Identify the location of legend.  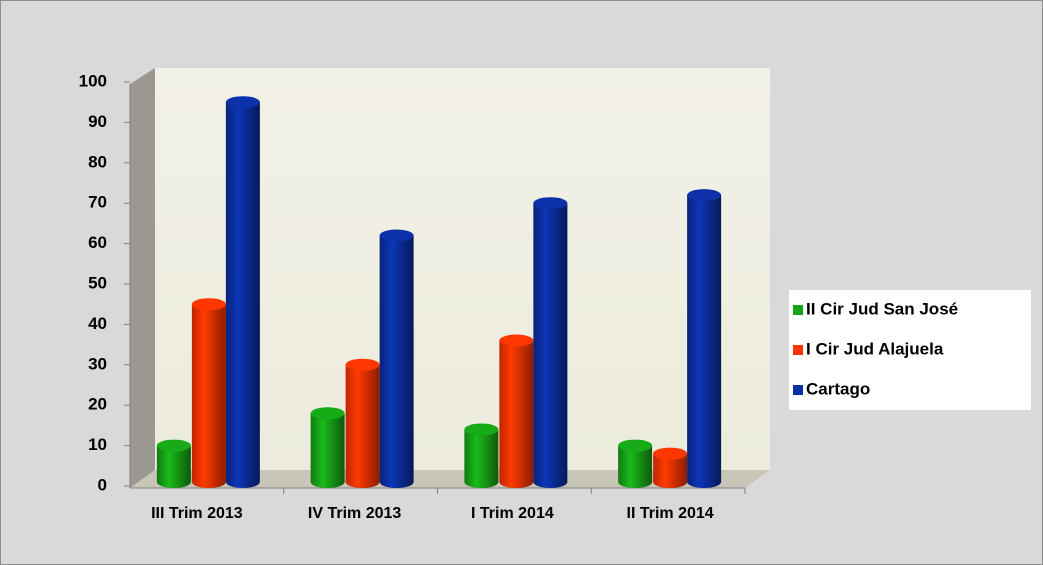
(910, 350).